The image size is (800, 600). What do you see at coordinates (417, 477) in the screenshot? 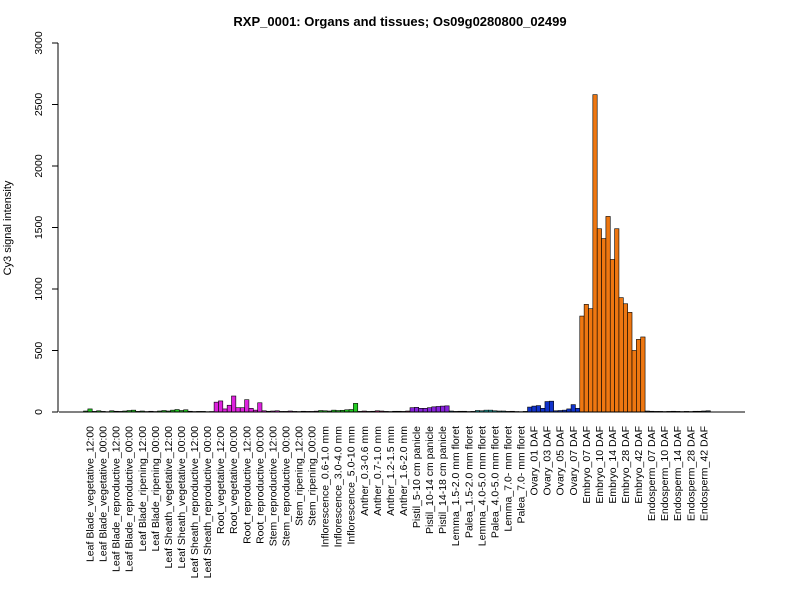
I see `x-category-label: Pistil_5-10 cm panicle` at bounding box center [417, 477].